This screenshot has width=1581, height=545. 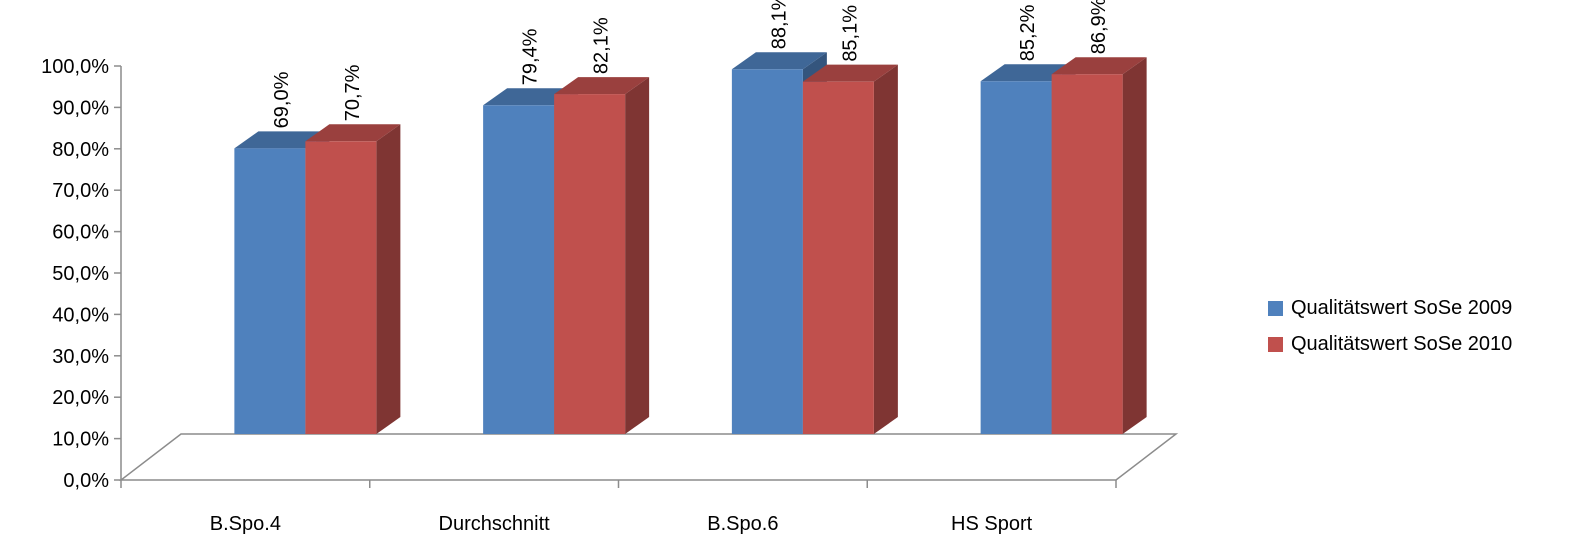 What do you see at coordinates (531, 56) in the screenshot?
I see `data-label: 79,4%` at bounding box center [531, 56].